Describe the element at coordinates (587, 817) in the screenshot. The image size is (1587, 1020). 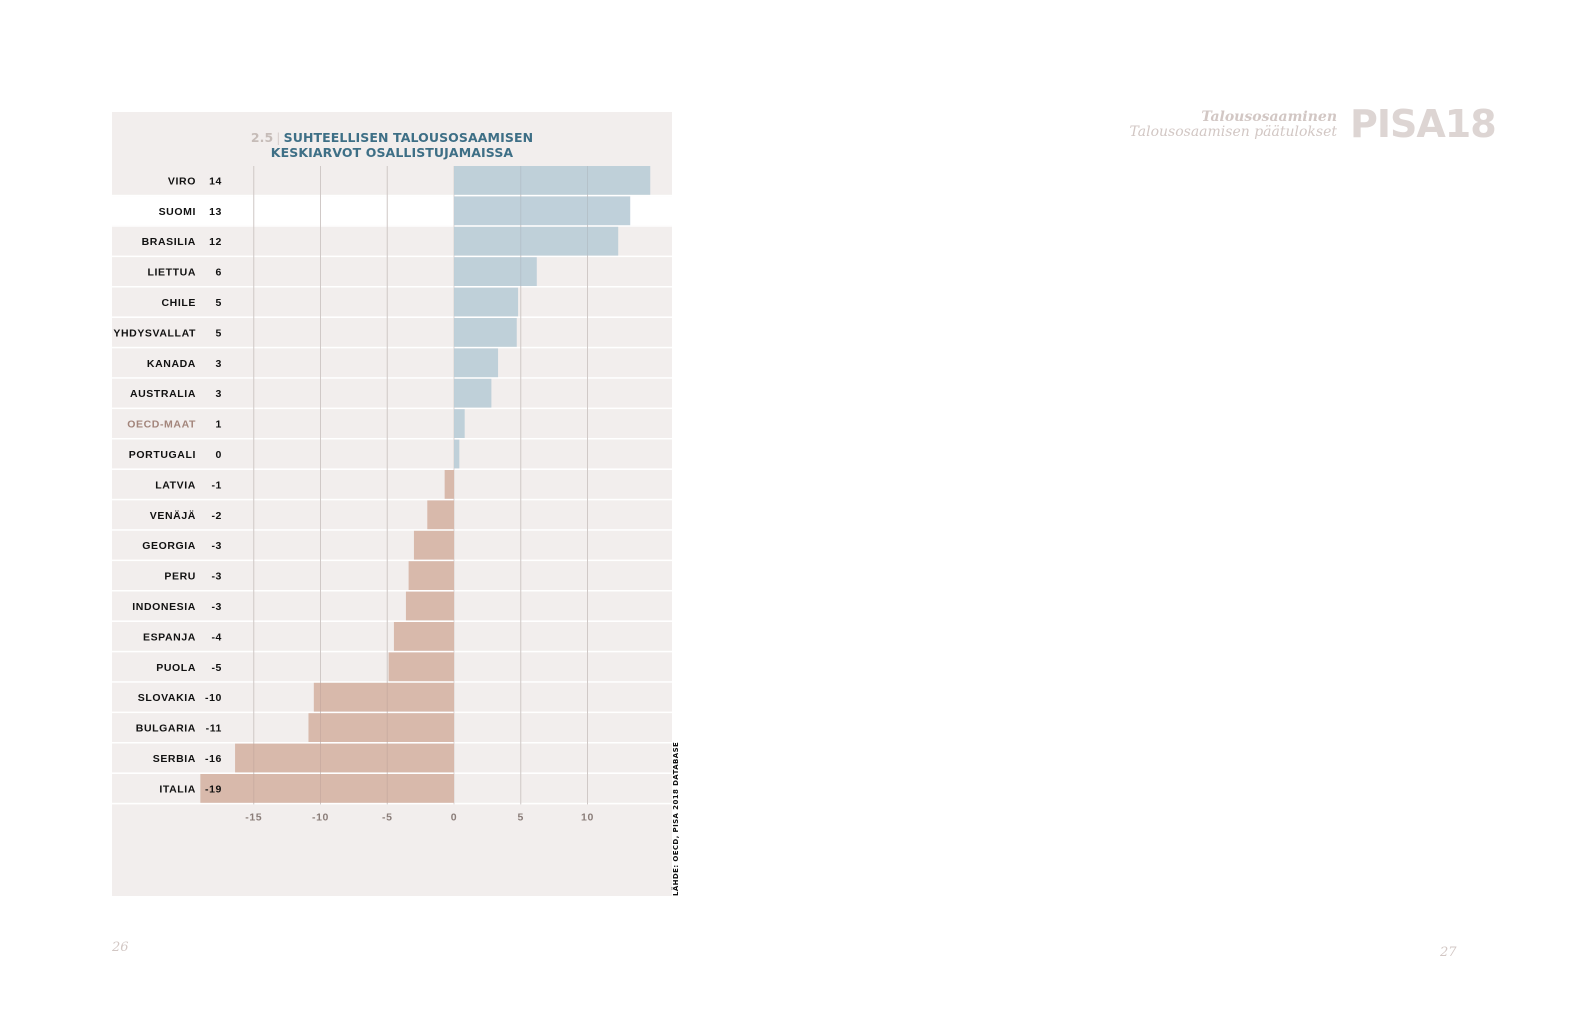
I see `x-tick-label: 10` at that location.